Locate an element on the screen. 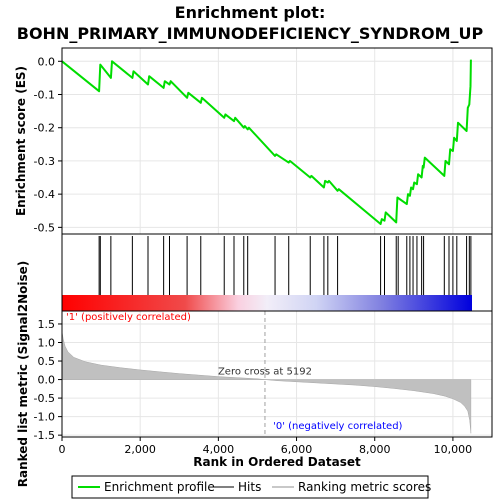  enrichment-y-tick-label: 0.0 is located at coordinates (47, 61).